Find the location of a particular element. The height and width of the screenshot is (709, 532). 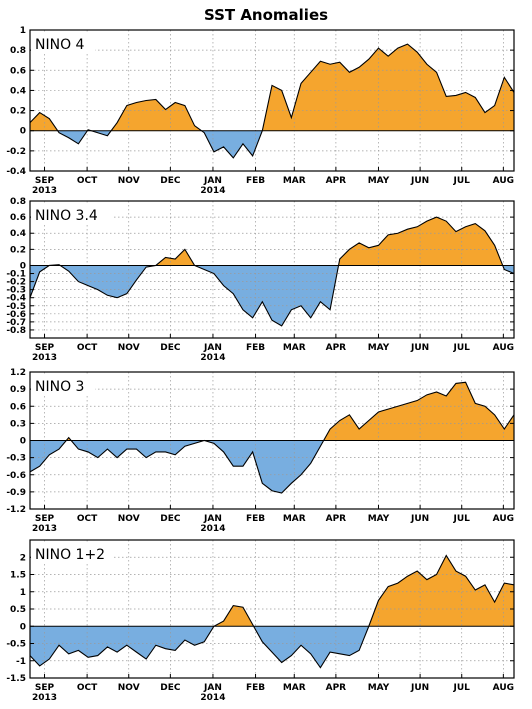

y-tick-label: -1.5 is located at coordinates (16, 679).